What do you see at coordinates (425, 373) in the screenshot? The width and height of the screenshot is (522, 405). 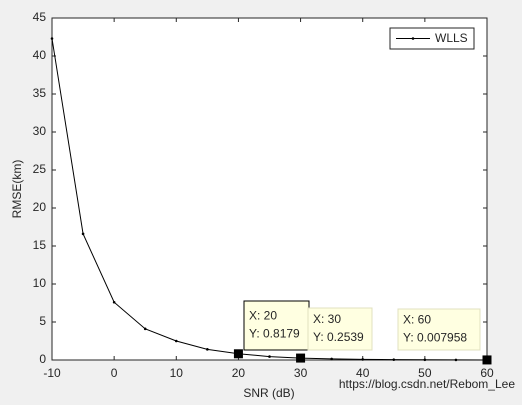 I see `x-tick-label: 50` at bounding box center [425, 373].